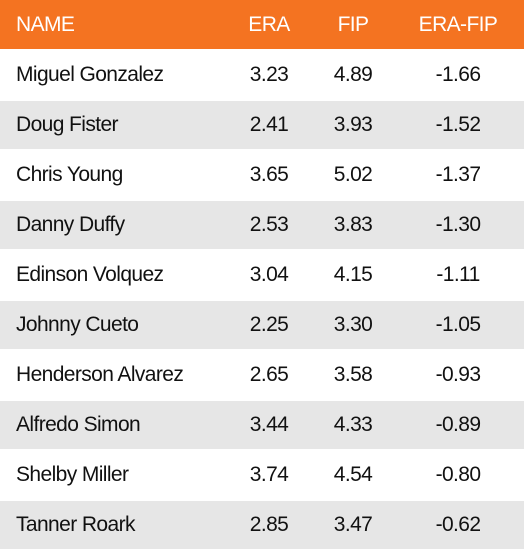  What do you see at coordinates (353, 425) in the screenshot?
I see `stat-cell: 4.33` at bounding box center [353, 425].